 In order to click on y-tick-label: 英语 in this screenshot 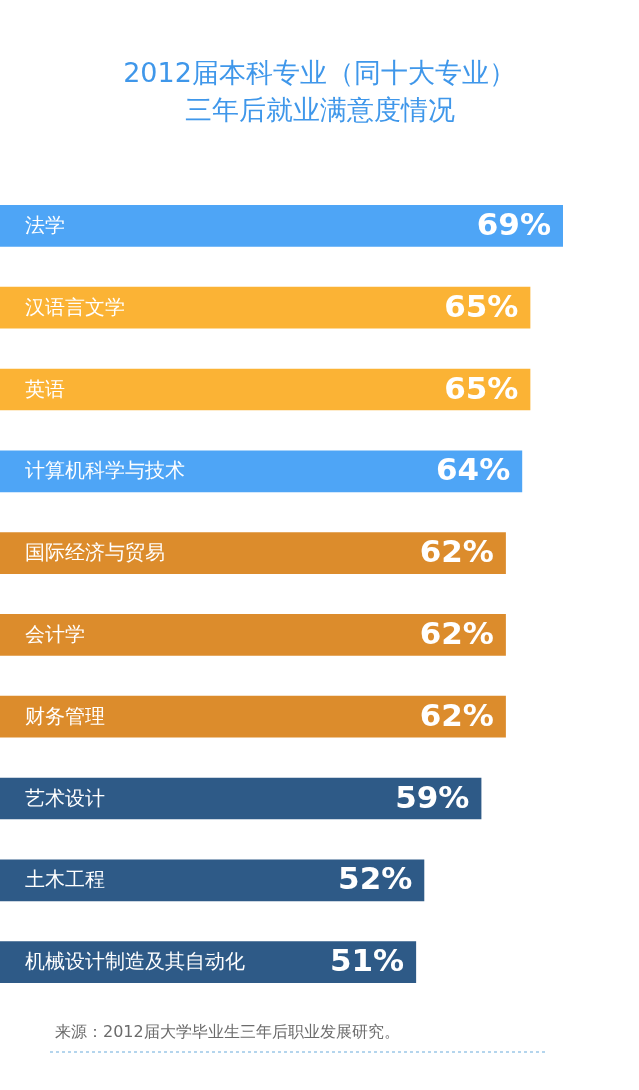, I will do `click(45, 388)`.